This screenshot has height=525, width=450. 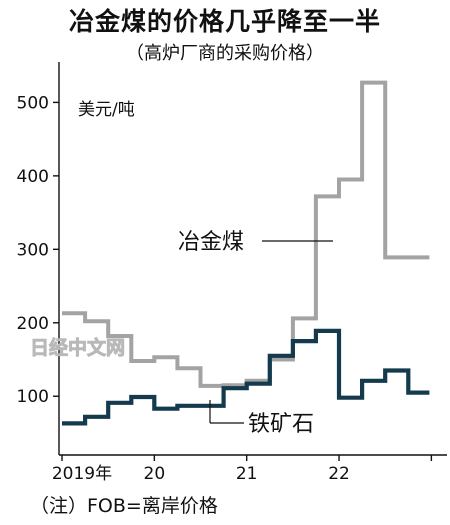 I want to click on footnote: （注）FOB=离岸价格, so click(x=124, y=506).